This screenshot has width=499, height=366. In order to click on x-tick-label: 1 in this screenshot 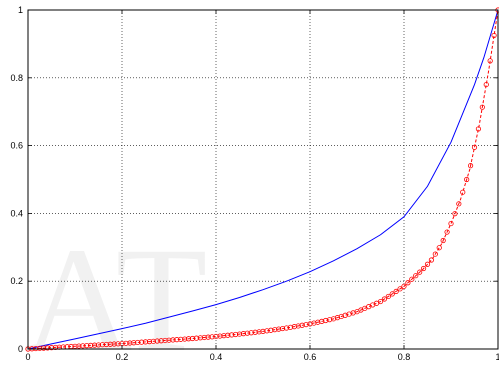, I will do `click(497, 357)`.